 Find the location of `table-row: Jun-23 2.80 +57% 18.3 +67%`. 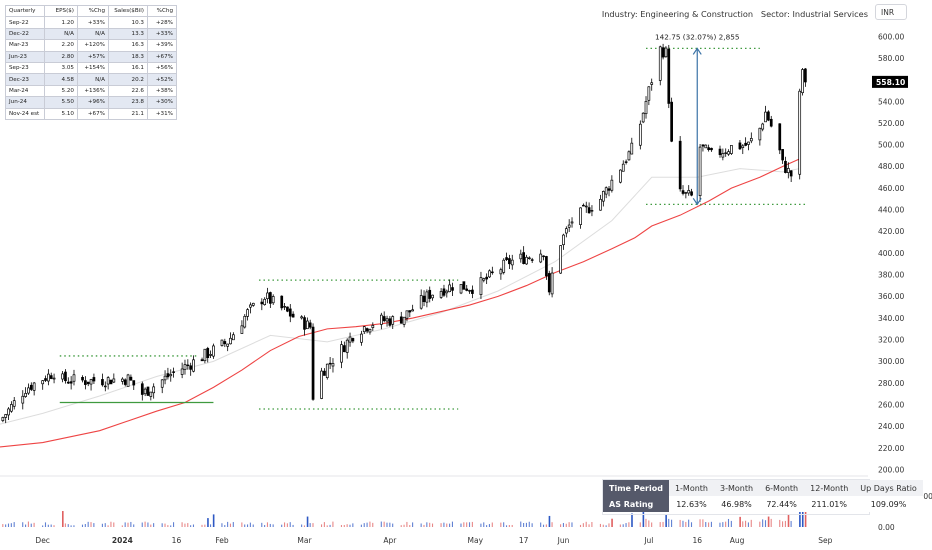

table-row: Jun-23 2.80 +57% 18.3 +67% is located at coordinates (91, 56).